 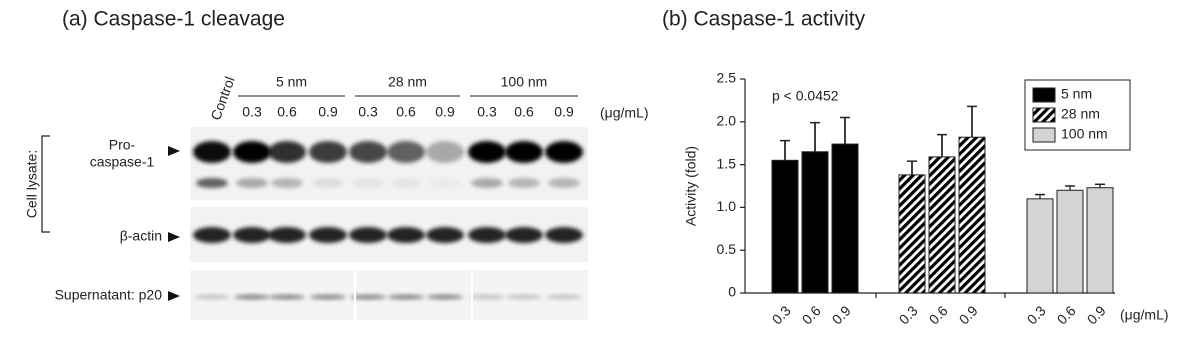 I want to click on panel-a-title: (a) Caspase-1 cleavage, so click(x=173, y=19).